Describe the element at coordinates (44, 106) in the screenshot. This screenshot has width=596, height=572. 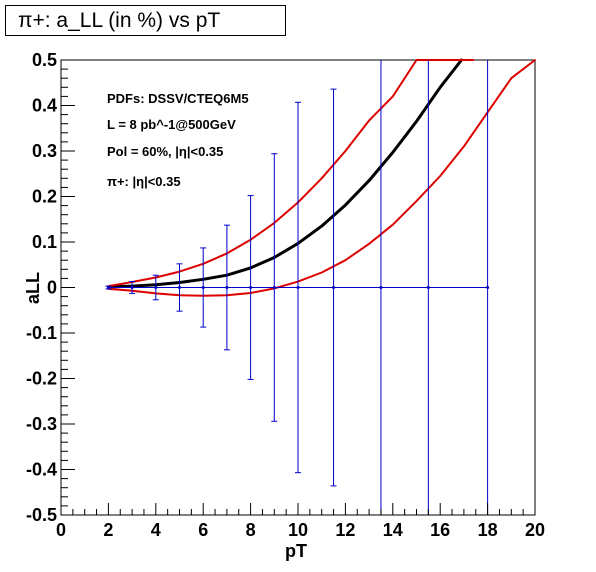
I see `y-tick-label: 0.4` at that location.